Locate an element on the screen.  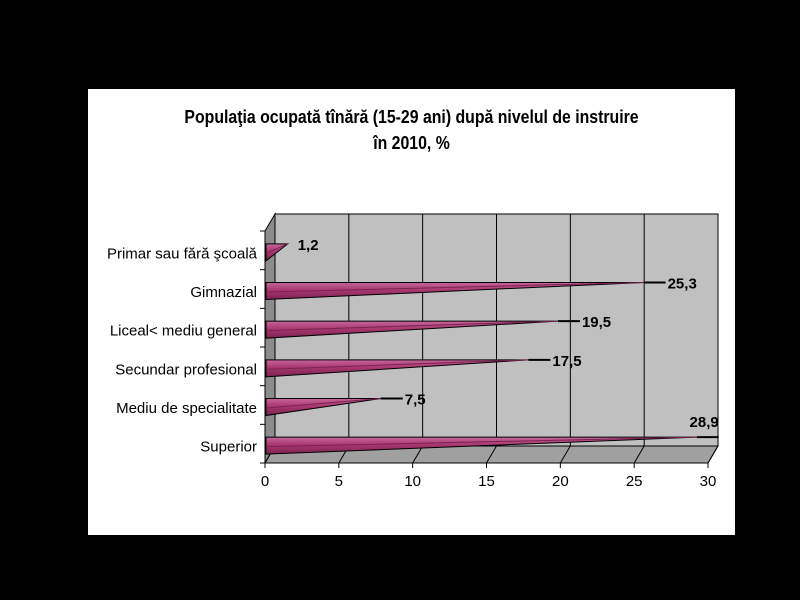
x-tick-label: 5 is located at coordinates (339, 481).